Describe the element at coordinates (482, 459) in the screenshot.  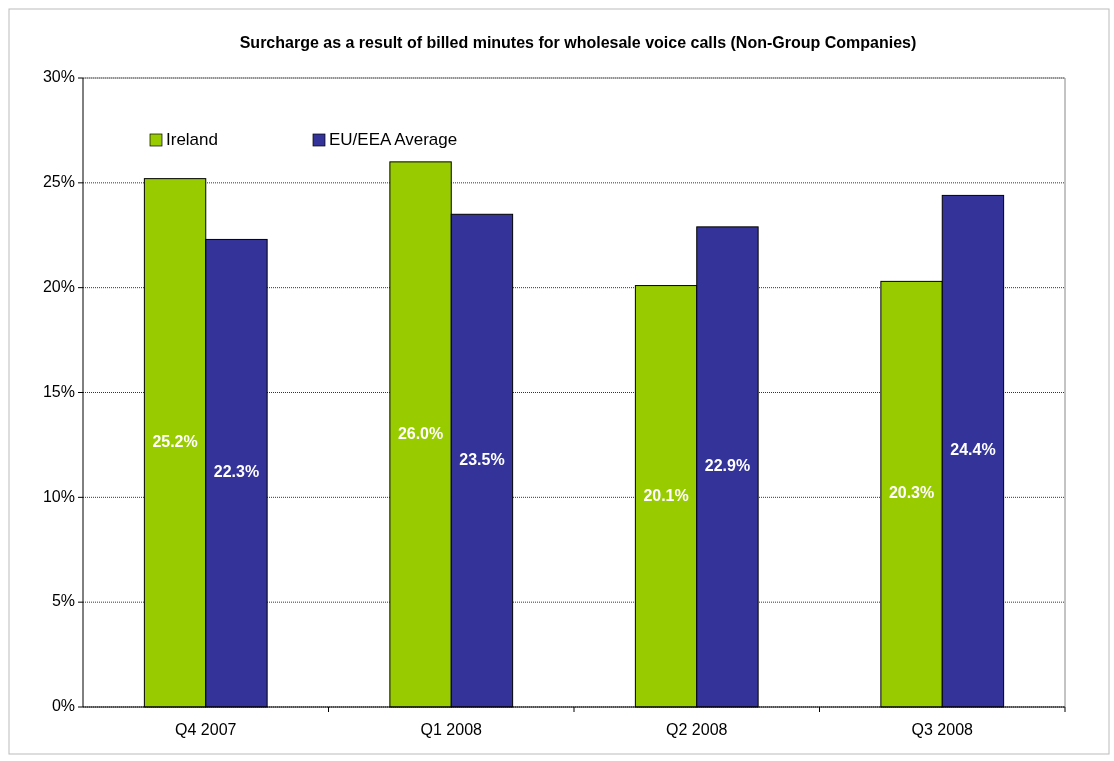
I see `data-label: 23.5%` at that location.